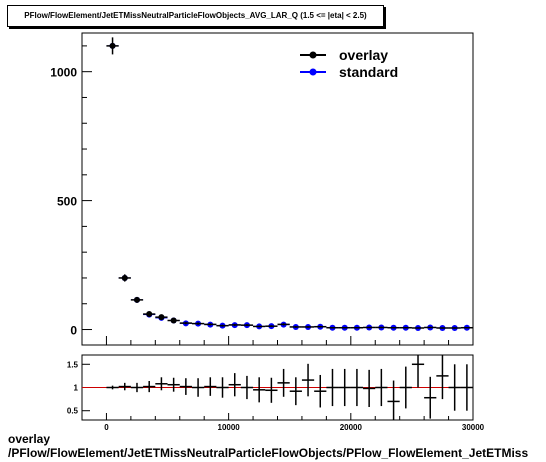 The image size is (546, 462). What do you see at coordinates (29, 439) in the screenshot?
I see `x-axis-label-line1: overlay` at bounding box center [29, 439].